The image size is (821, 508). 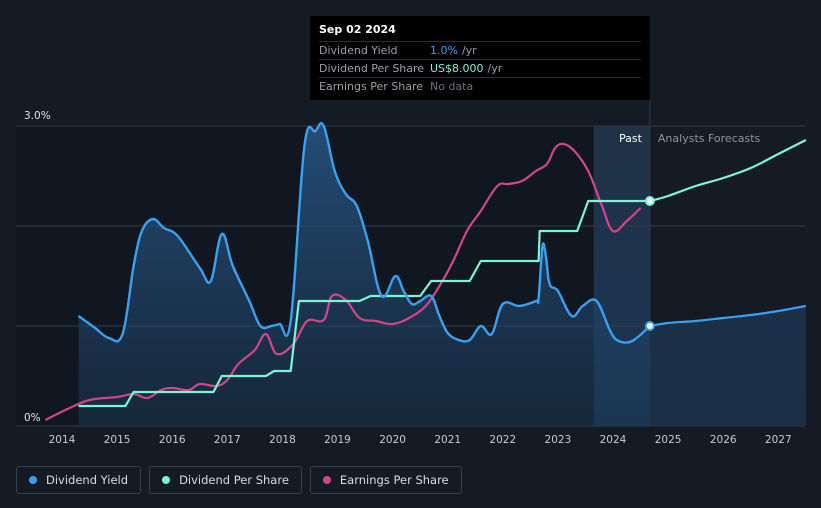 I want to click on tooltip-label: Earnings Per Share, so click(x=371, y=86).